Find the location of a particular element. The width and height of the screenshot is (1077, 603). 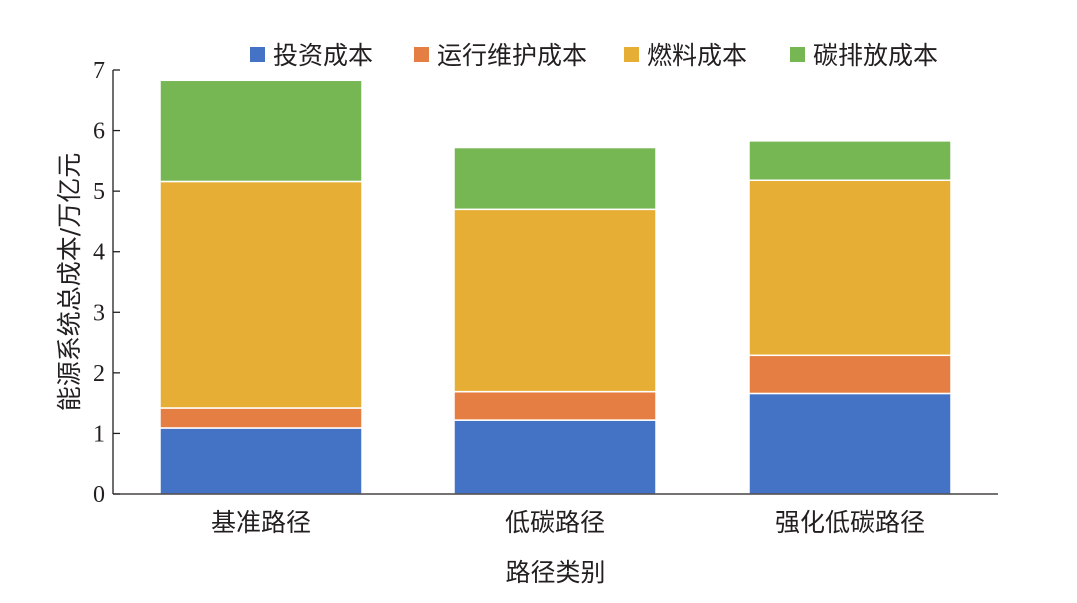

legend-item: 碳排放成本 is located at coordinates (864, 55).